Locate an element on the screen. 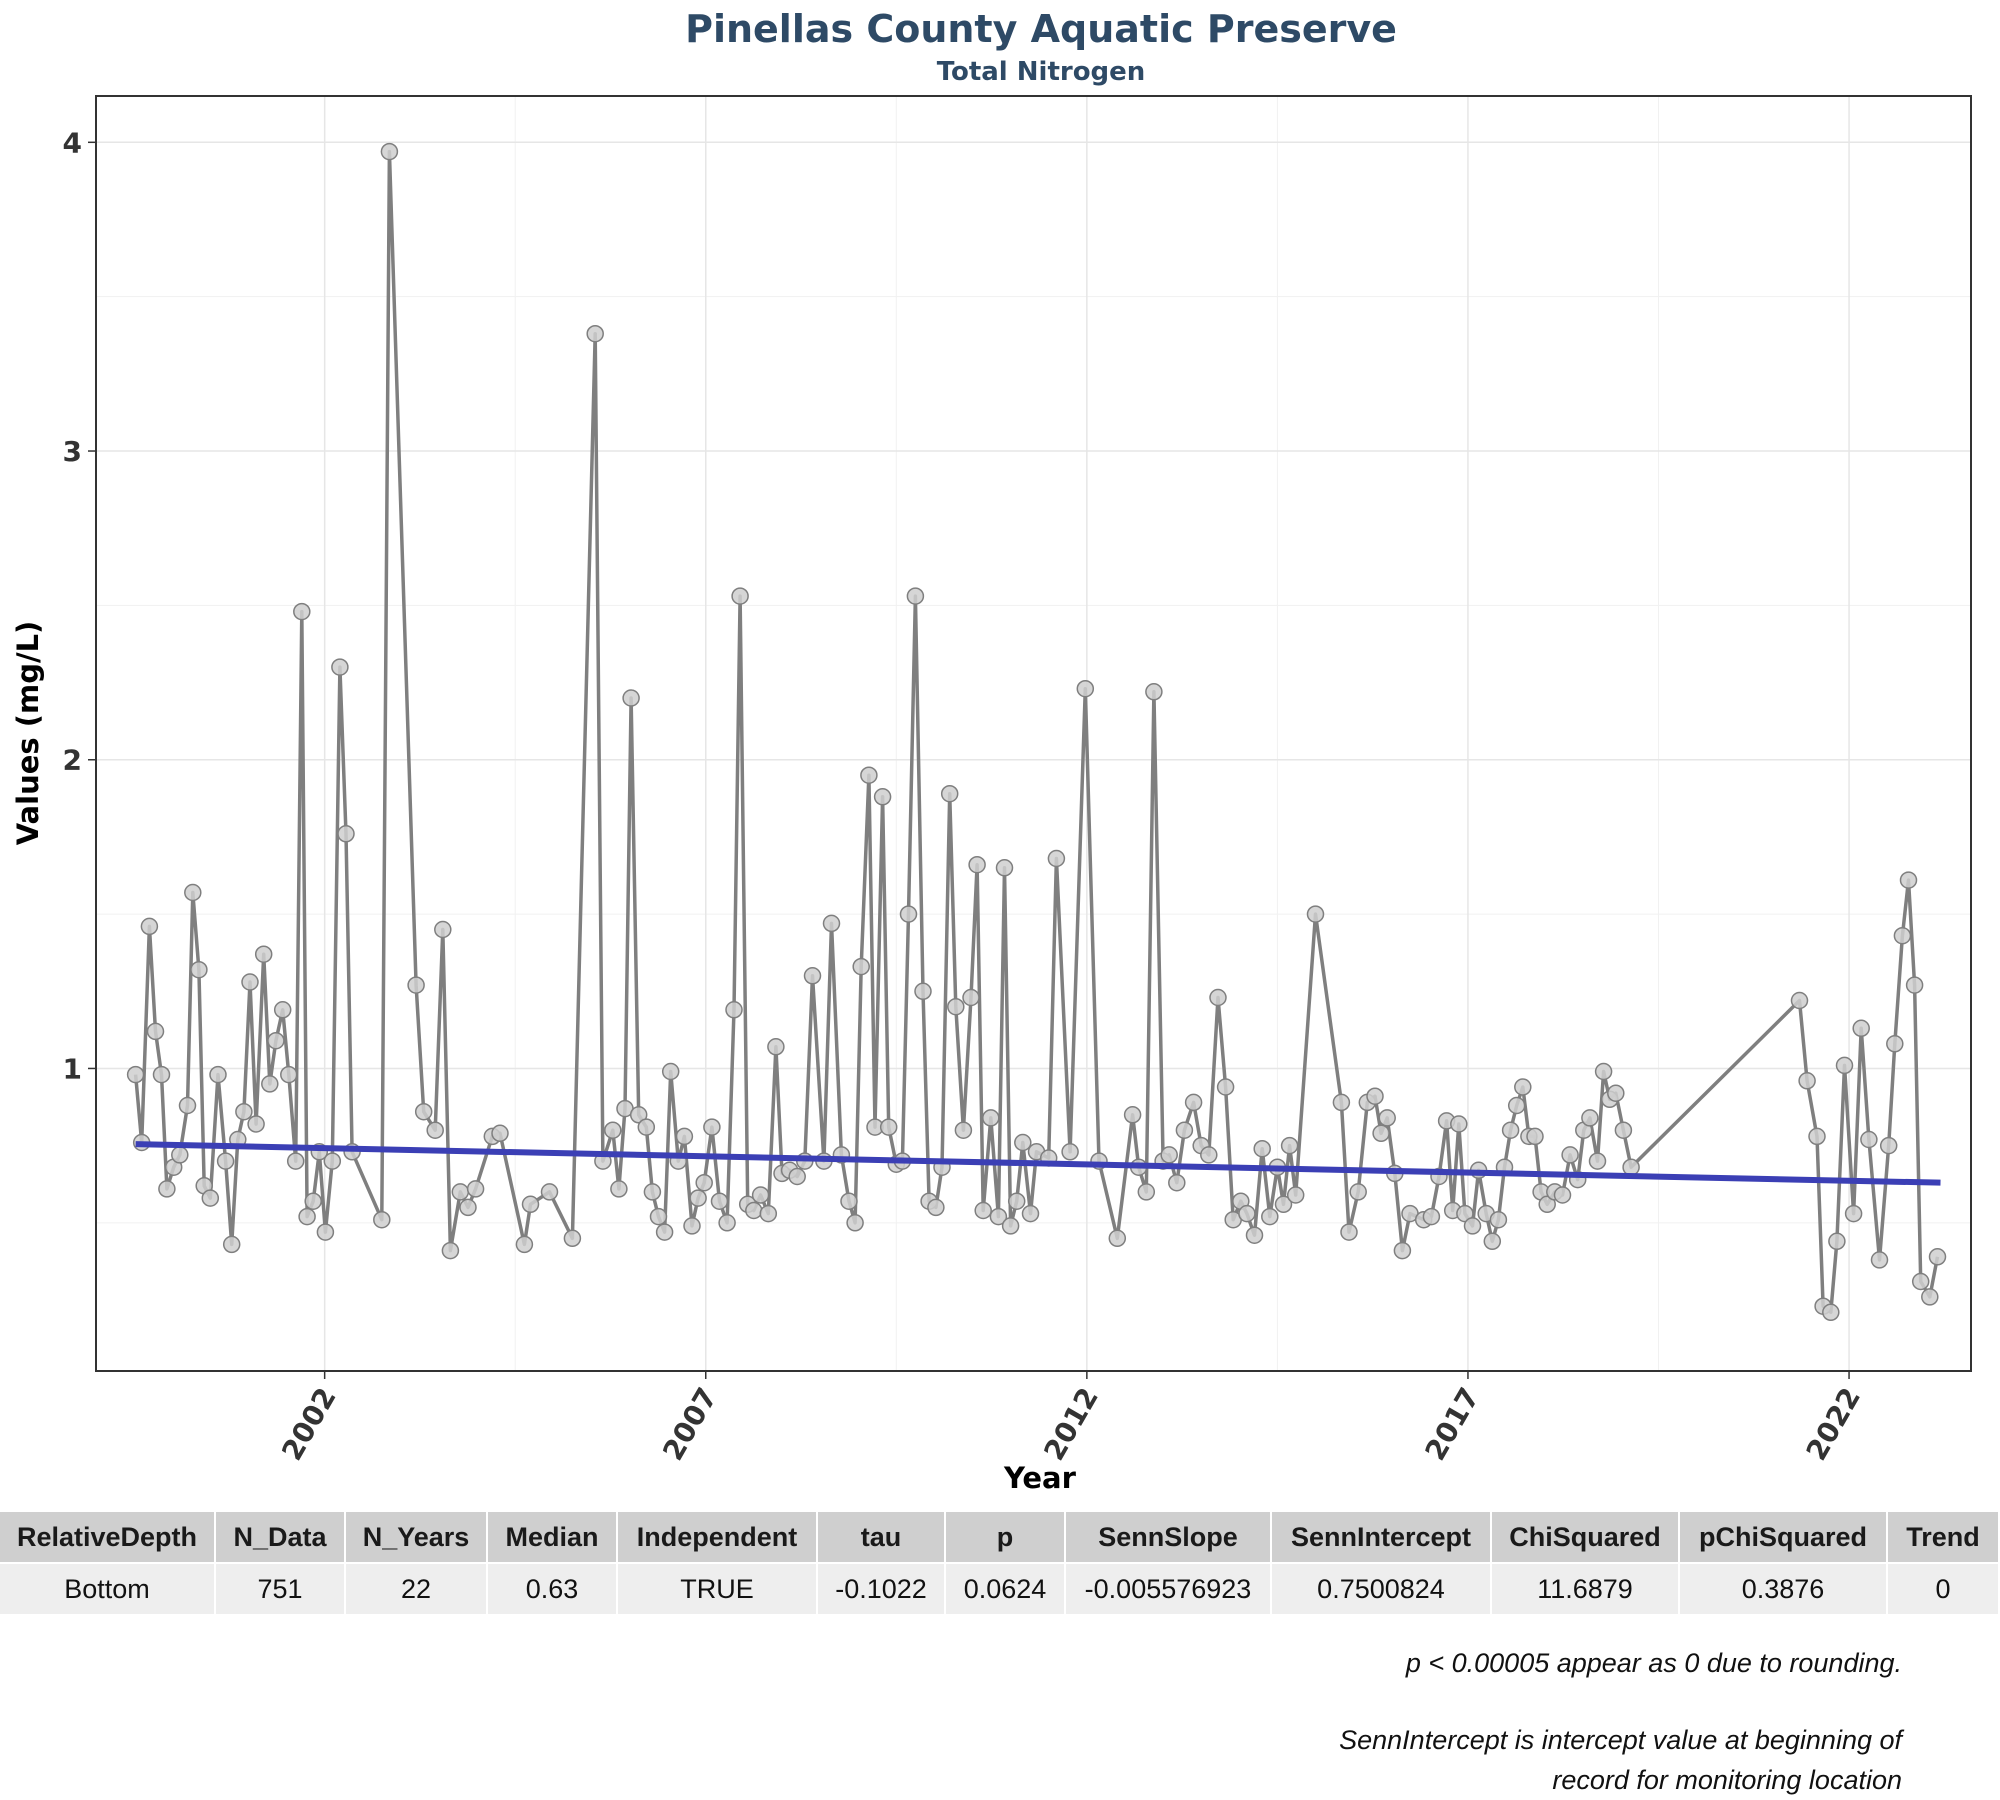  y-tick-label: 2 is located at coordinates (72, 760).